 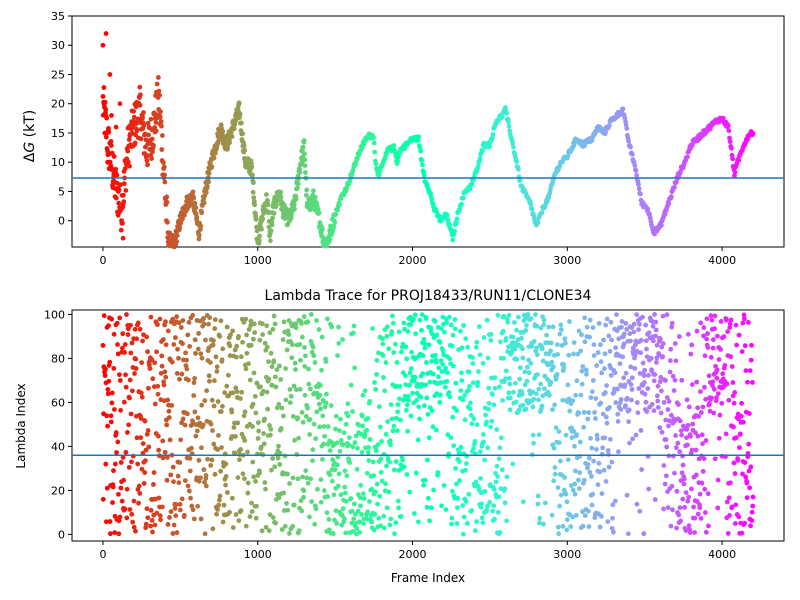 I want to click on lambda-y-tick-label: 80, so click(x=58, y=358).